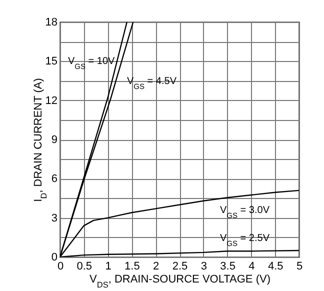 This screenshot has width=324, height=291. What do you see at coordinates (51, 100) in the screenshot?
I see `y-tick-label: 12` at bounding box center [51, 100].